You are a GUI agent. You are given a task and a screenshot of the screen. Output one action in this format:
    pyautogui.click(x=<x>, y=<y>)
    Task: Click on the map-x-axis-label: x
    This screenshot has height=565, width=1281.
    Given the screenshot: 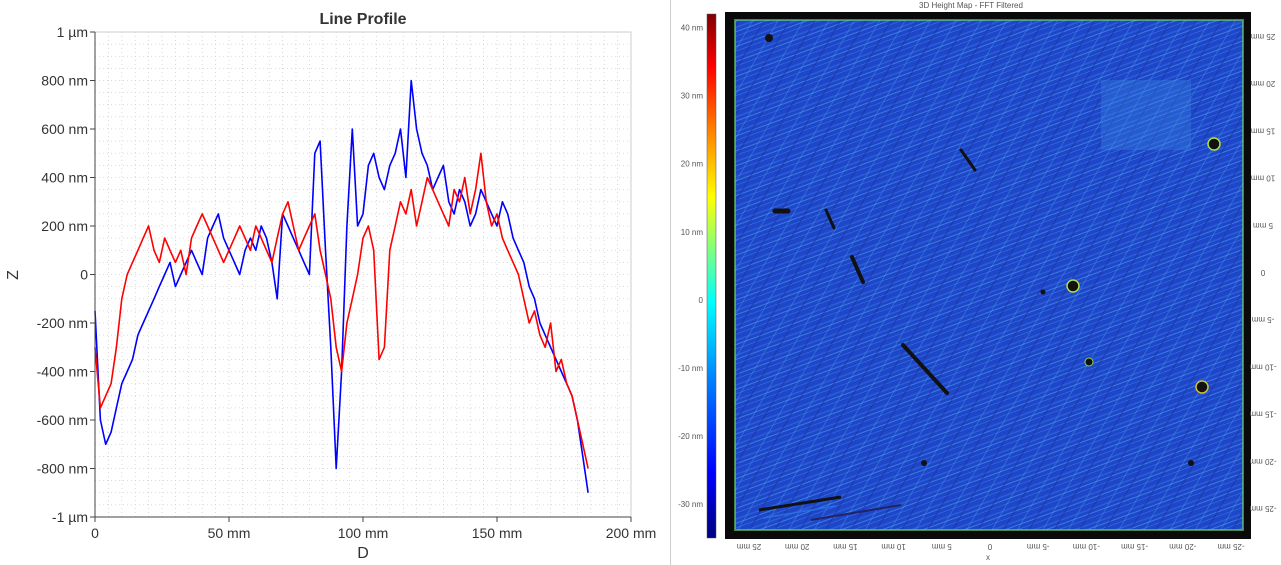 What is the action you would take?
    pyautogui.click(x=988, y=557)
    